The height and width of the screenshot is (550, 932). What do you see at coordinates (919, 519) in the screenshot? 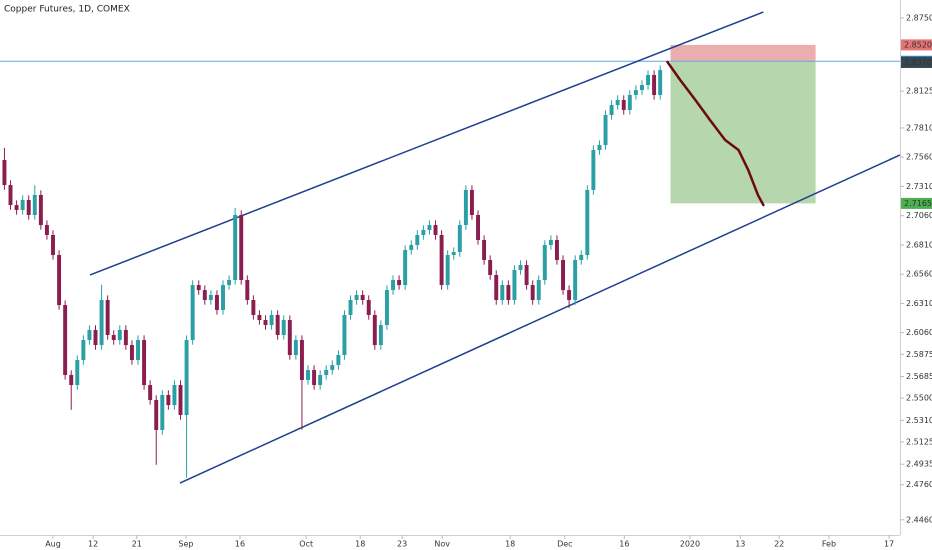
I see `y-tick-label: 2.4460` at bounding box center [919, 519].